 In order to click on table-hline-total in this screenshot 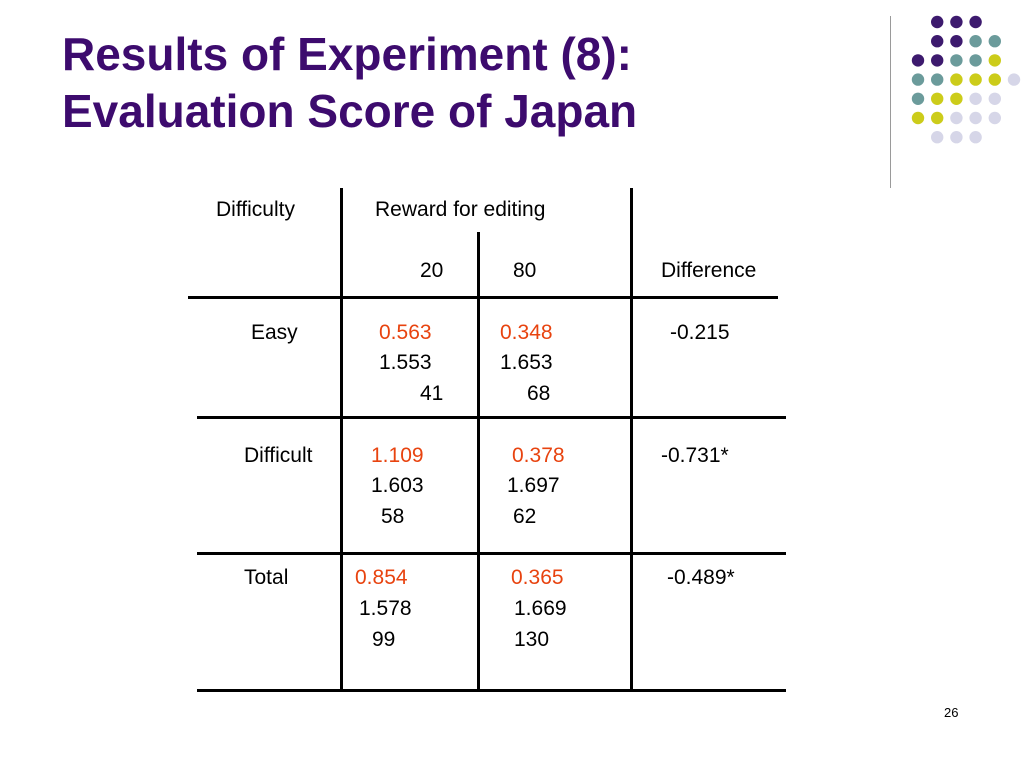, I will do `click(491, 690)`.